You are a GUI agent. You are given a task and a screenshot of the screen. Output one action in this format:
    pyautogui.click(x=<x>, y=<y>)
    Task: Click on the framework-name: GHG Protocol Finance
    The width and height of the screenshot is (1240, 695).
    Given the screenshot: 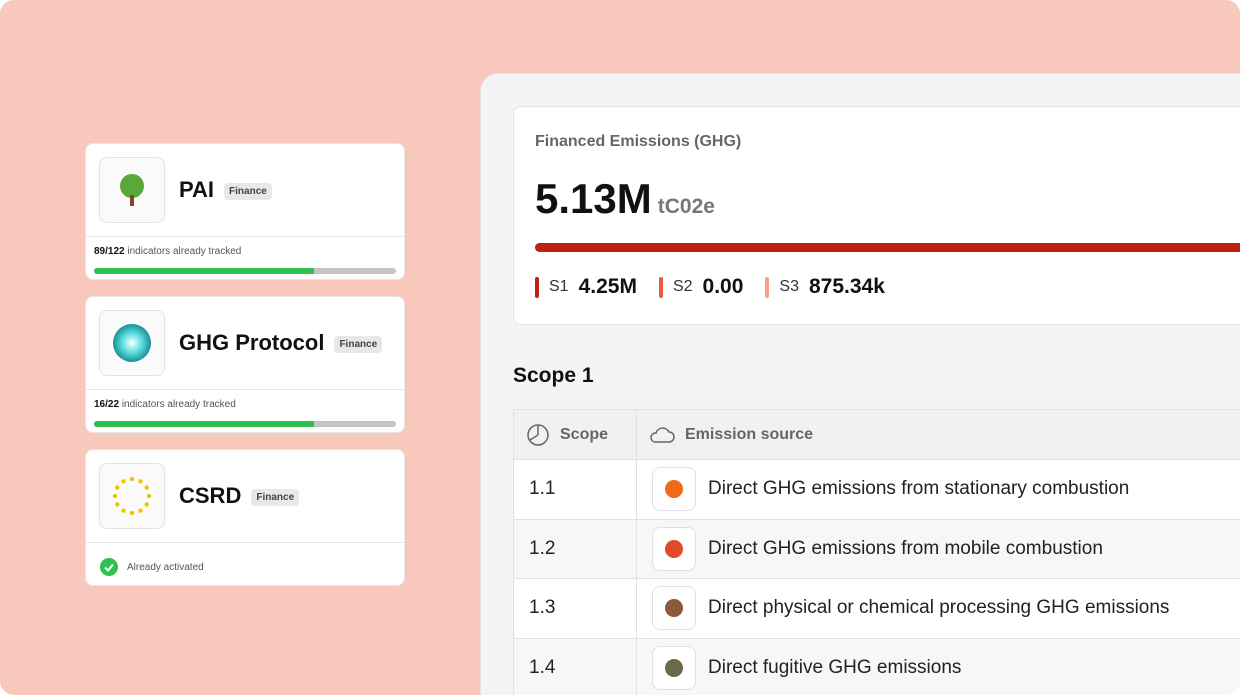 What is the action you would take?
    pyautogui.click(x=281, y=343)
    